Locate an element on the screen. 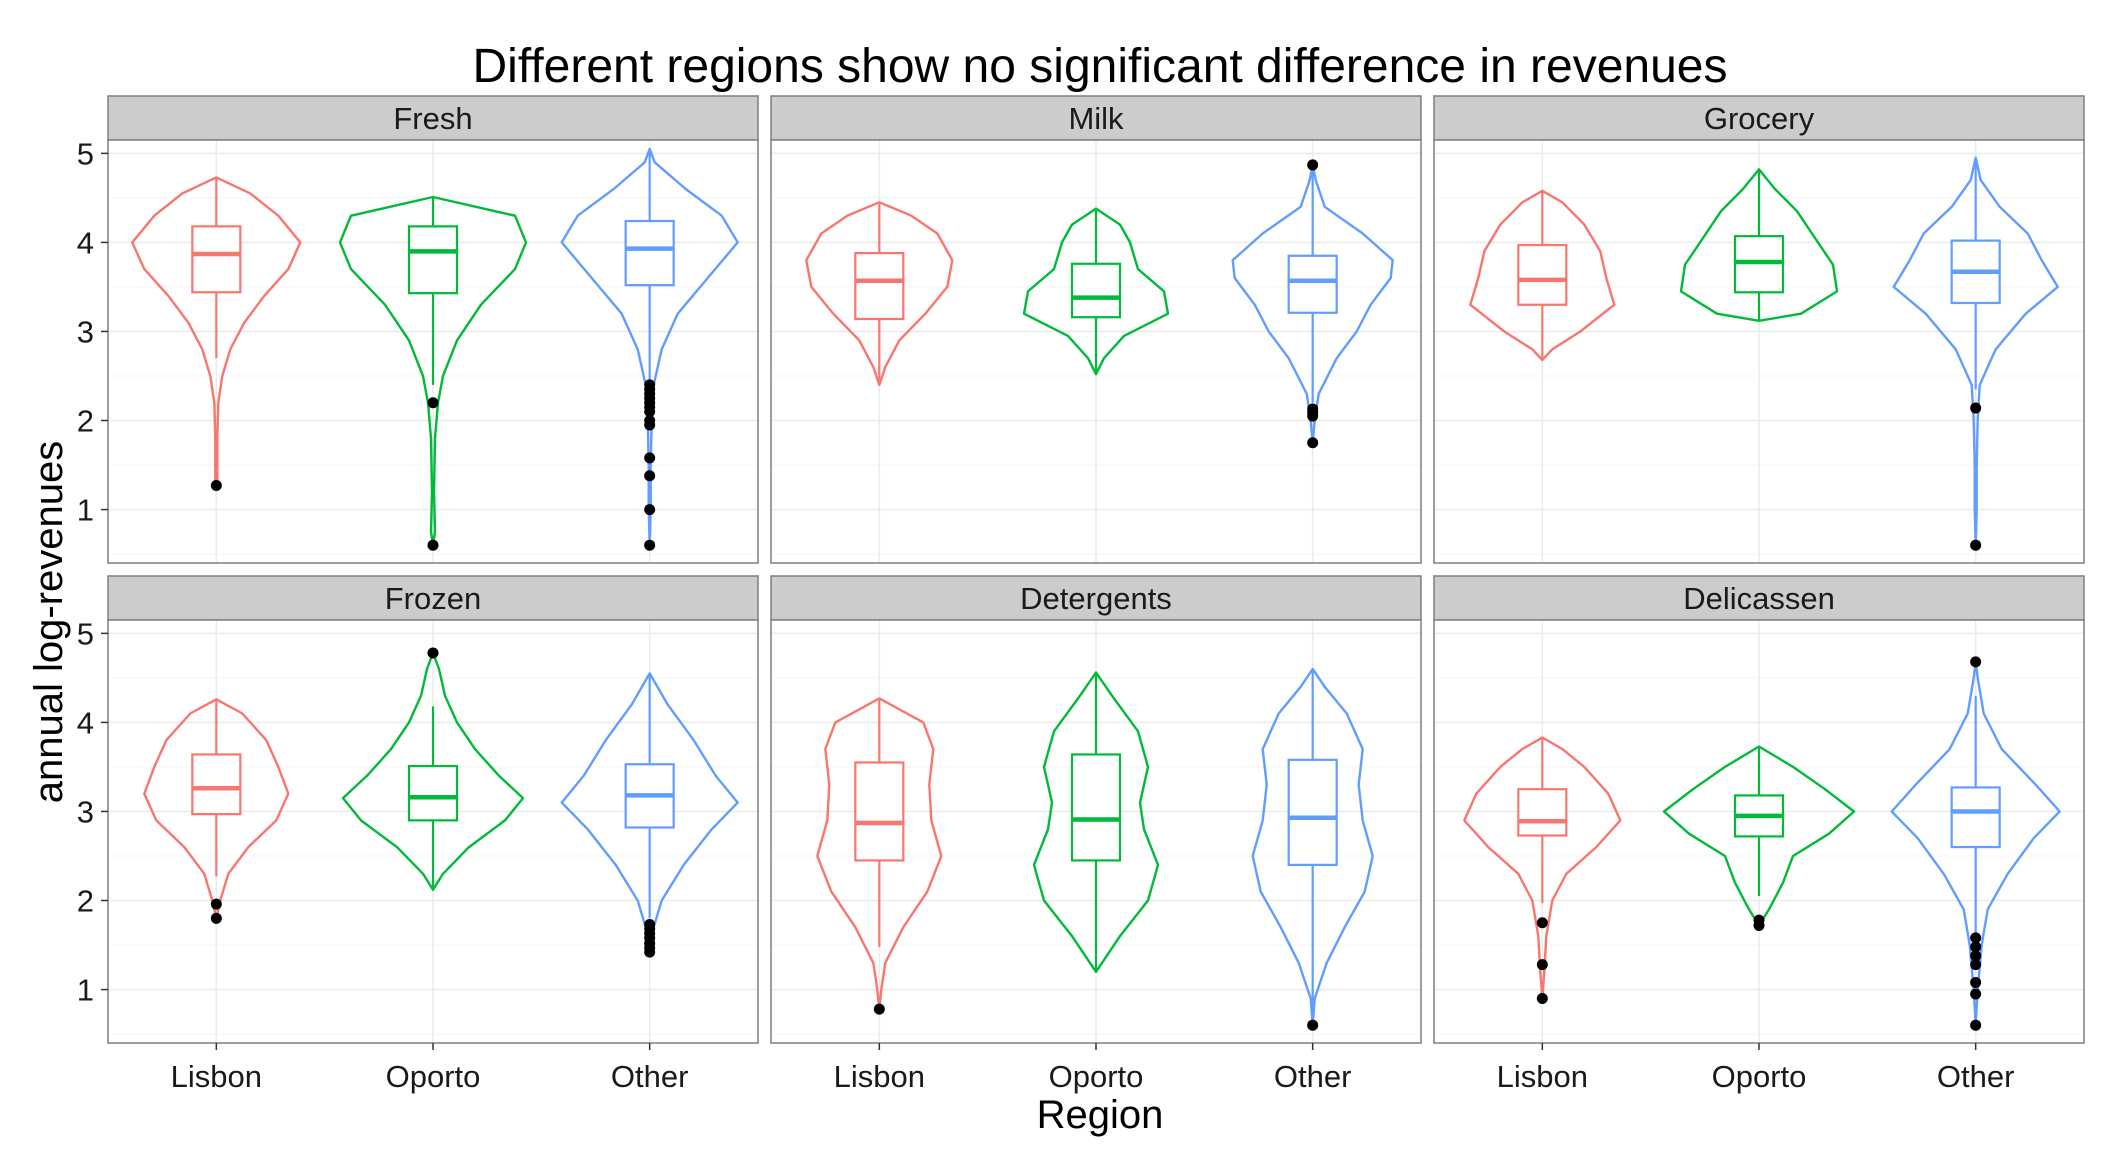 Image resolution: width=2112 pixels, height=1152 pixels. group-delicassen-other is located at coordinates (1975, 843).